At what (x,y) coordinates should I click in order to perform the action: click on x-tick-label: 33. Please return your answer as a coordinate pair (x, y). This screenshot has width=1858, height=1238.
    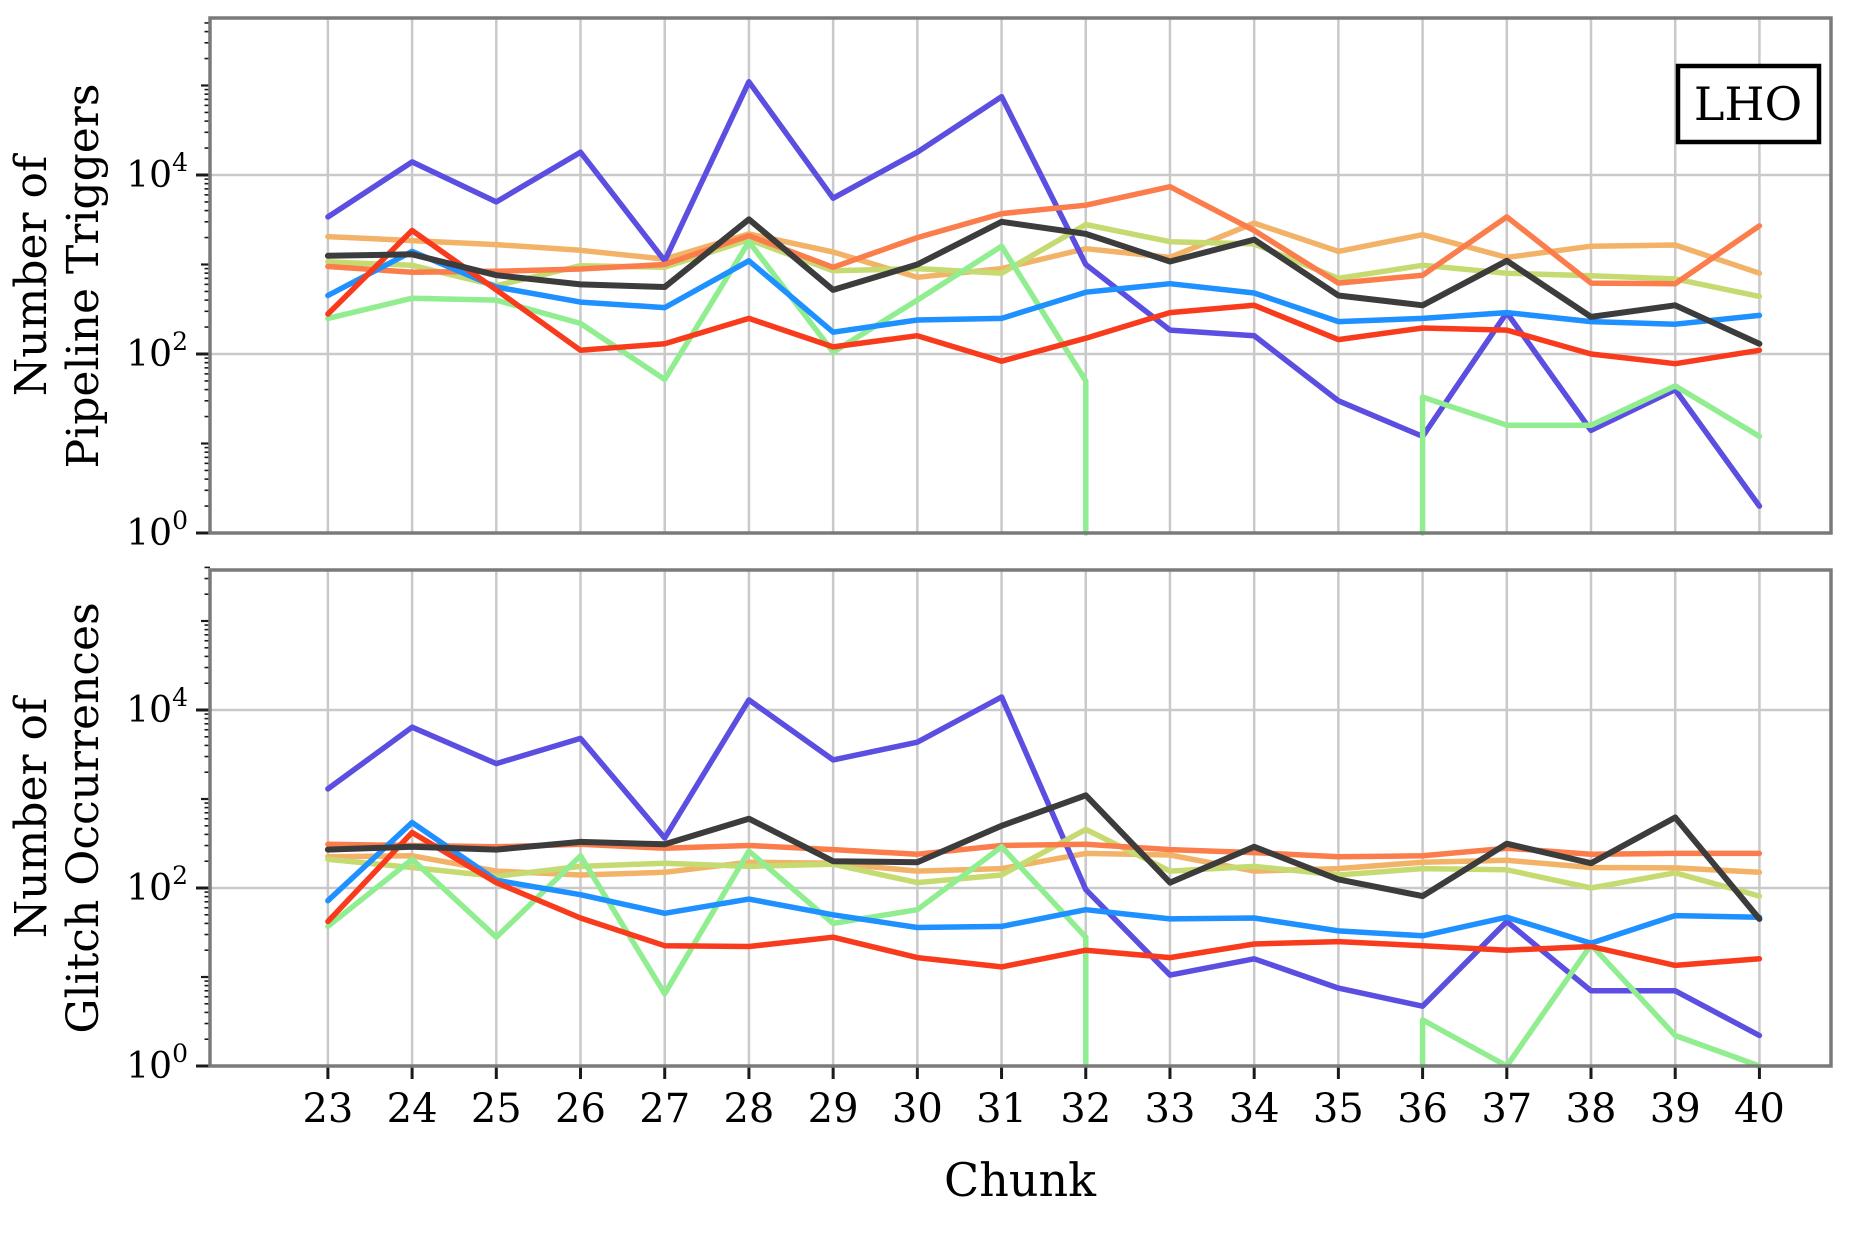
    Looking at the image, I should click on (1170, 1109).